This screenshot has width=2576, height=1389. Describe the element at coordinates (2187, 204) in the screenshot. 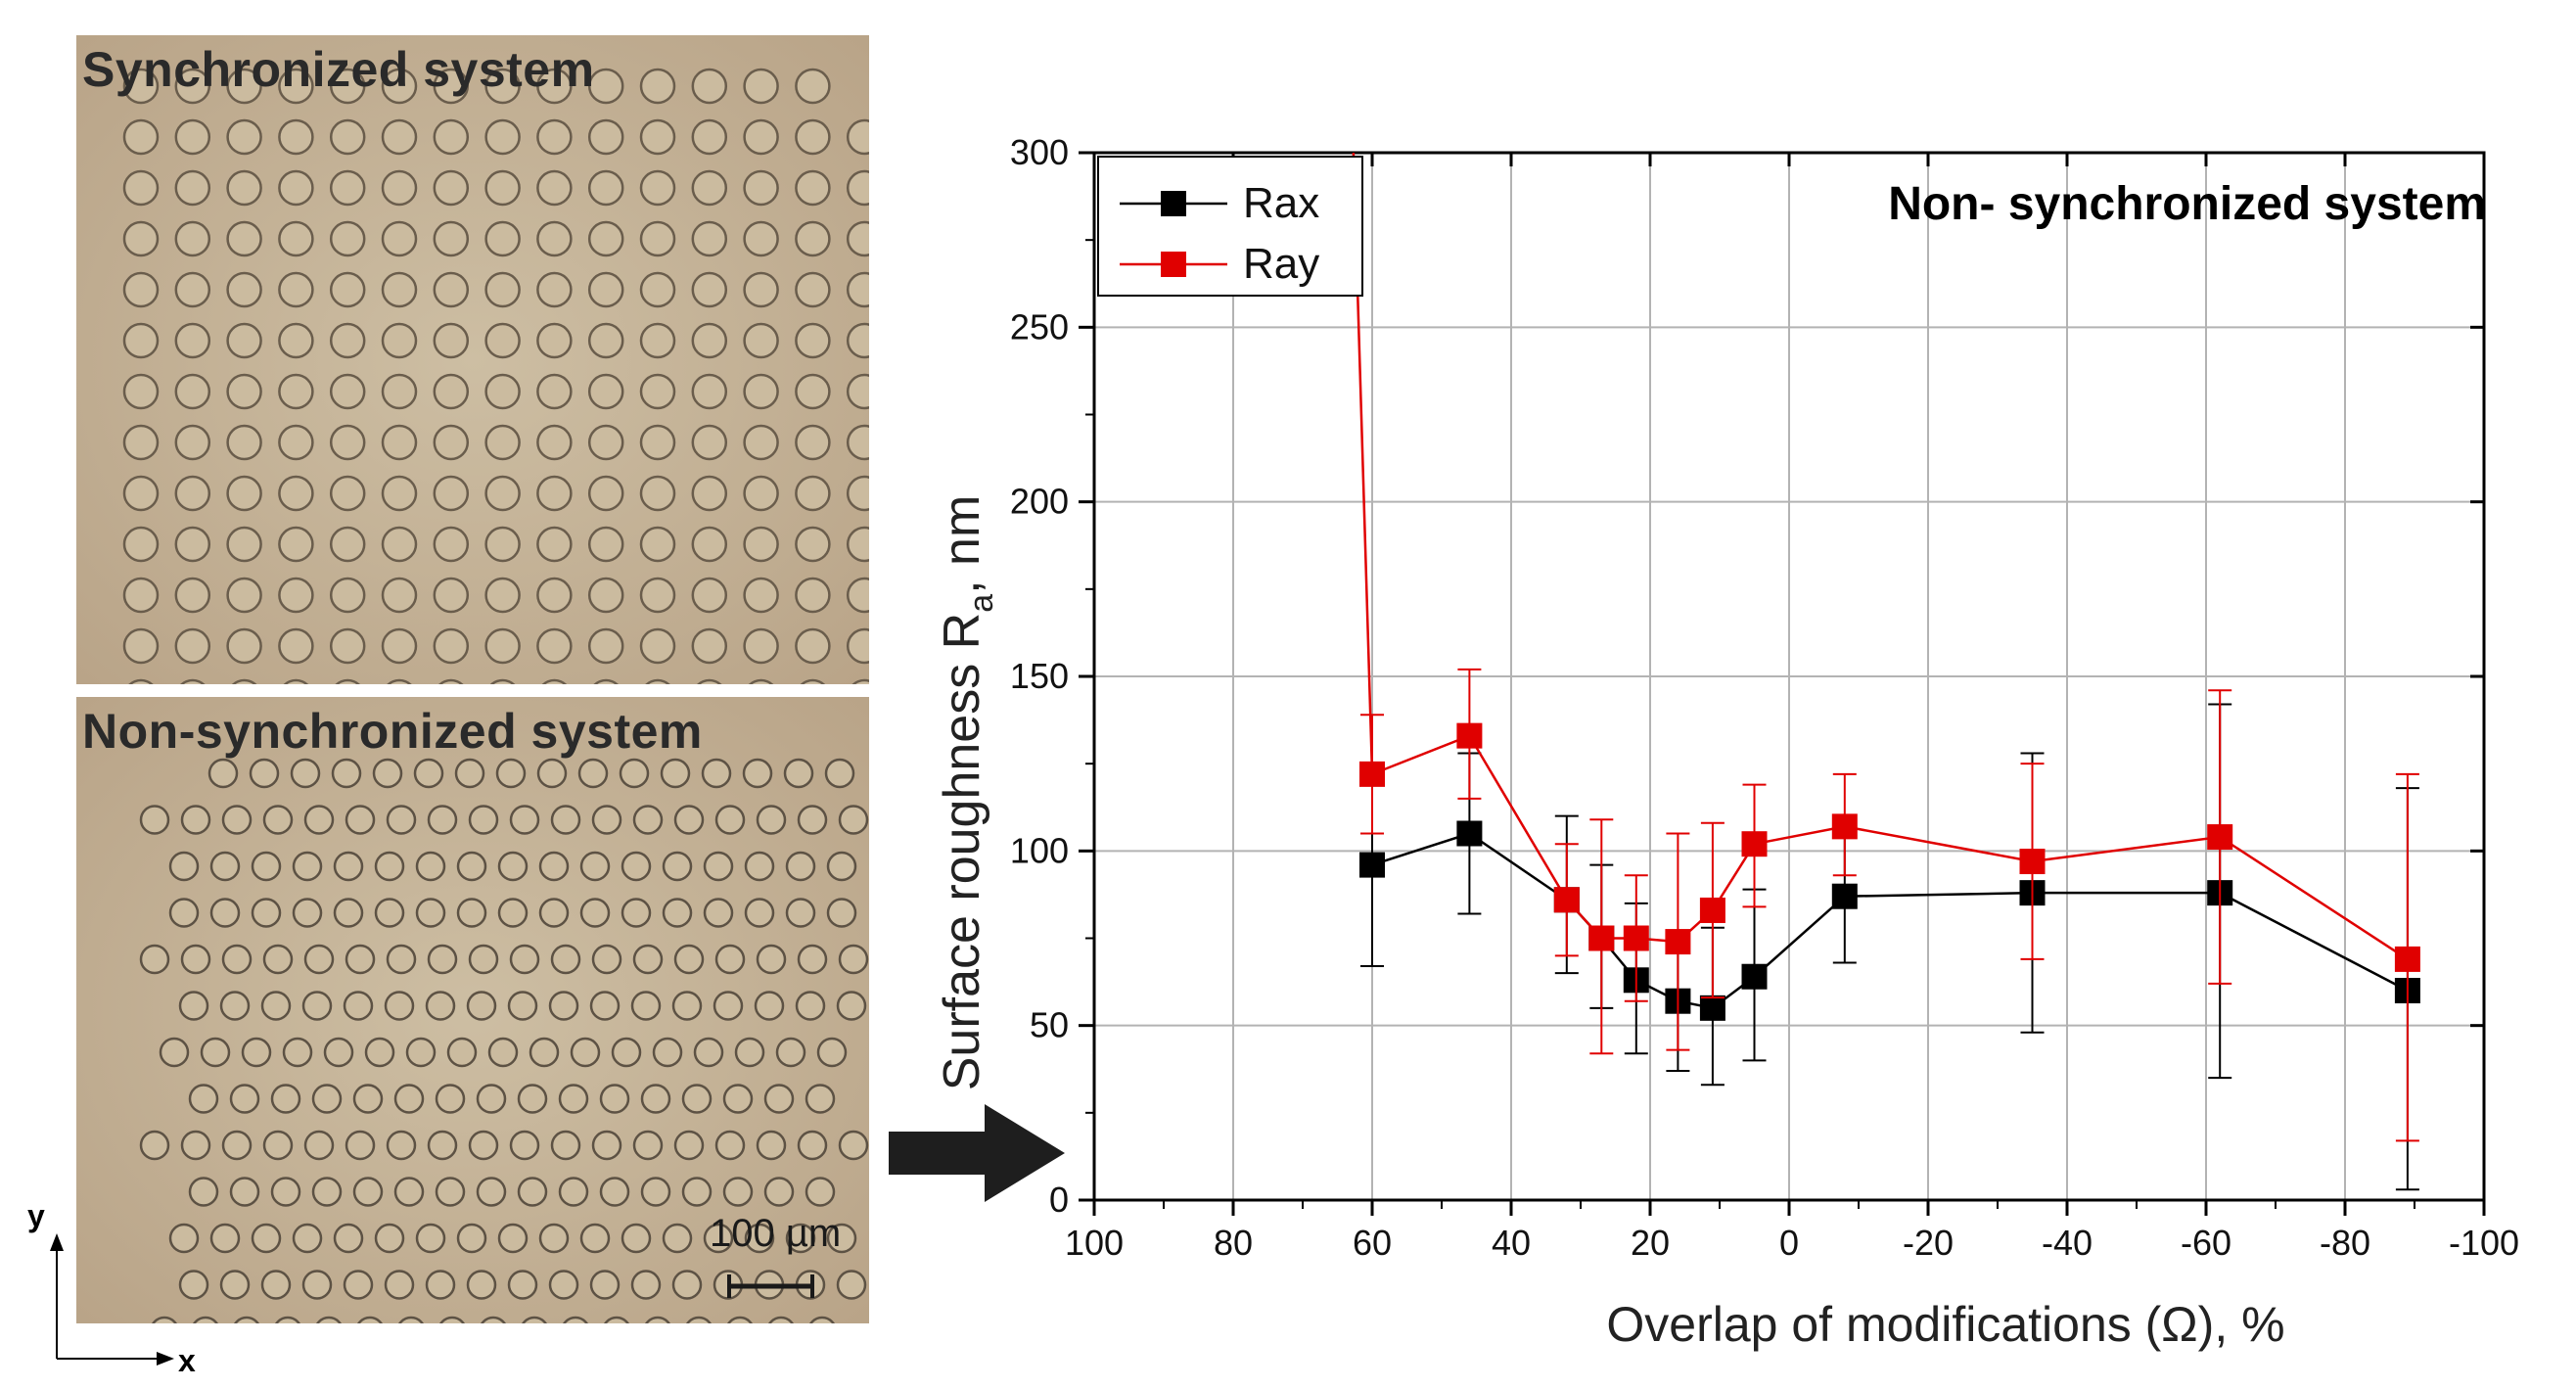

I see `chart-title: Non- synchronized system` at that location.